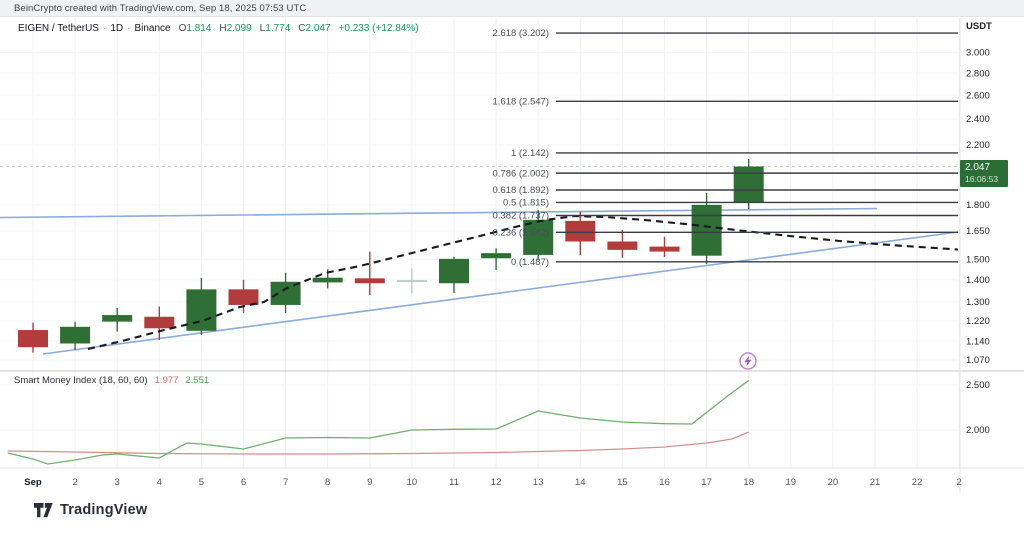  What do you see at coordinates (978, 302) in the screenshot?
I see `price-tick-label: 1.300` at bounding box center [978, 302].